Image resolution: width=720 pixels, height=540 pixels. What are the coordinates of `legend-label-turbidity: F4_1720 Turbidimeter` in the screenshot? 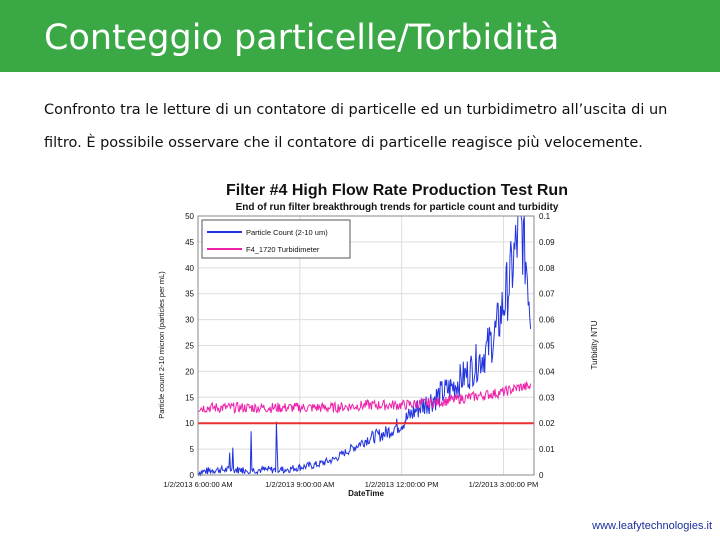 It's located at (283, 249).